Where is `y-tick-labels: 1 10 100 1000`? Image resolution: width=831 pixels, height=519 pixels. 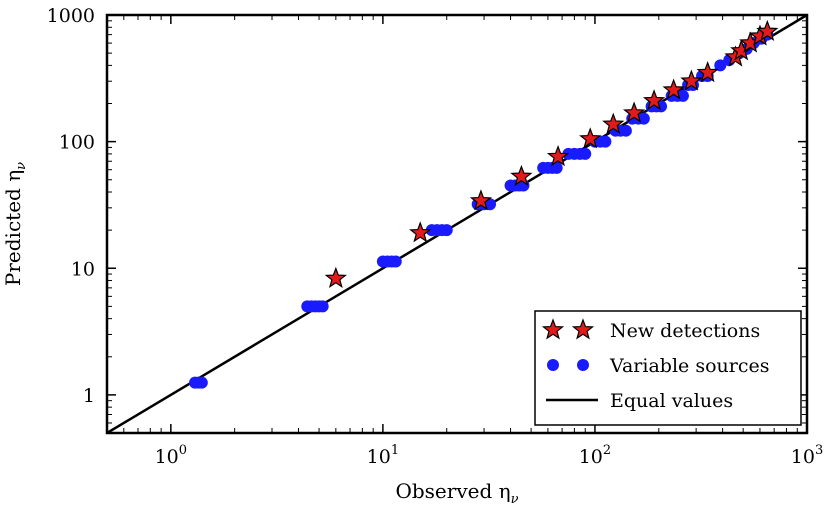 y-tick-labels: 1 10 100 1000 is located at coordinates (71, 206).